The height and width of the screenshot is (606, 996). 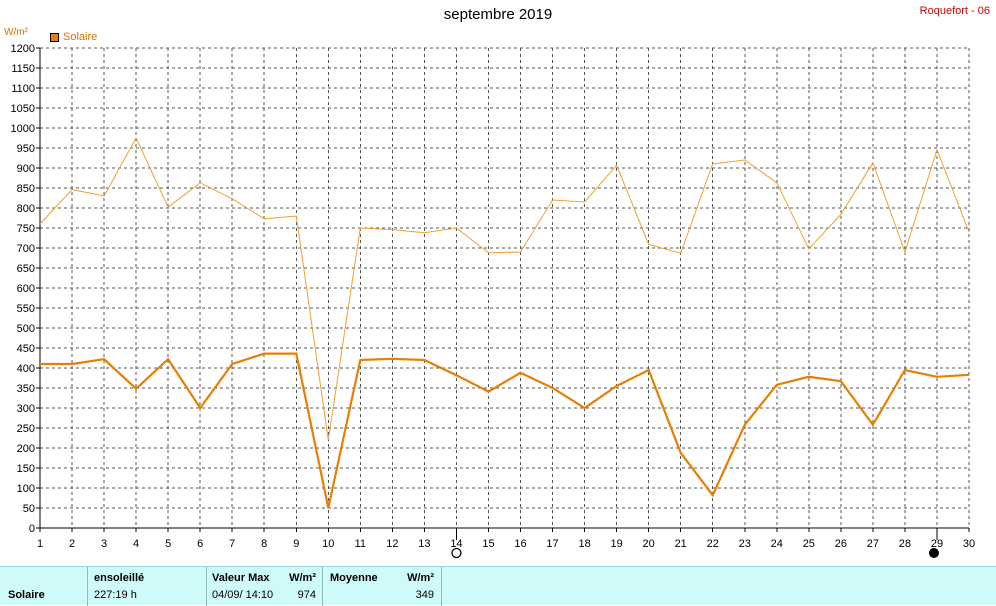 What do you see at coordinates (777, 544) in the screenshot?
I see `x-tick-label: 24` at bounding box center [777, 544].